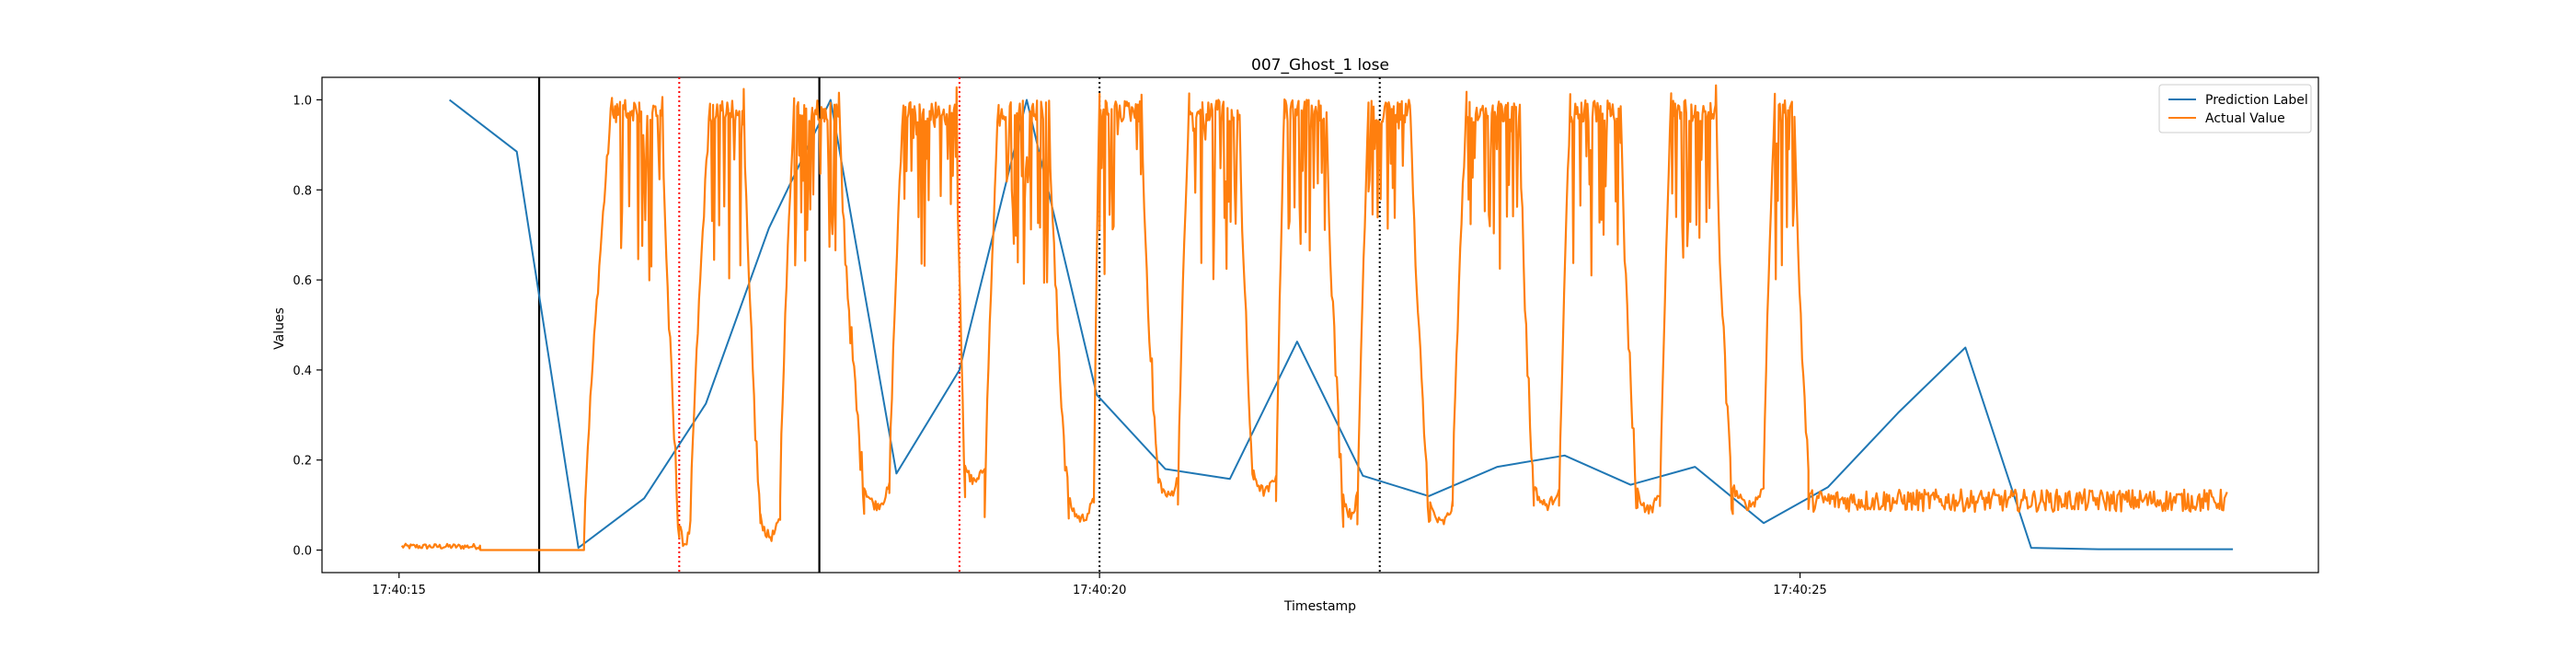 The image size is (2576, 649). Describe the element at coordinates (302, 281) in the screenshot. I see `y-tick-label: 0.6` at that location.